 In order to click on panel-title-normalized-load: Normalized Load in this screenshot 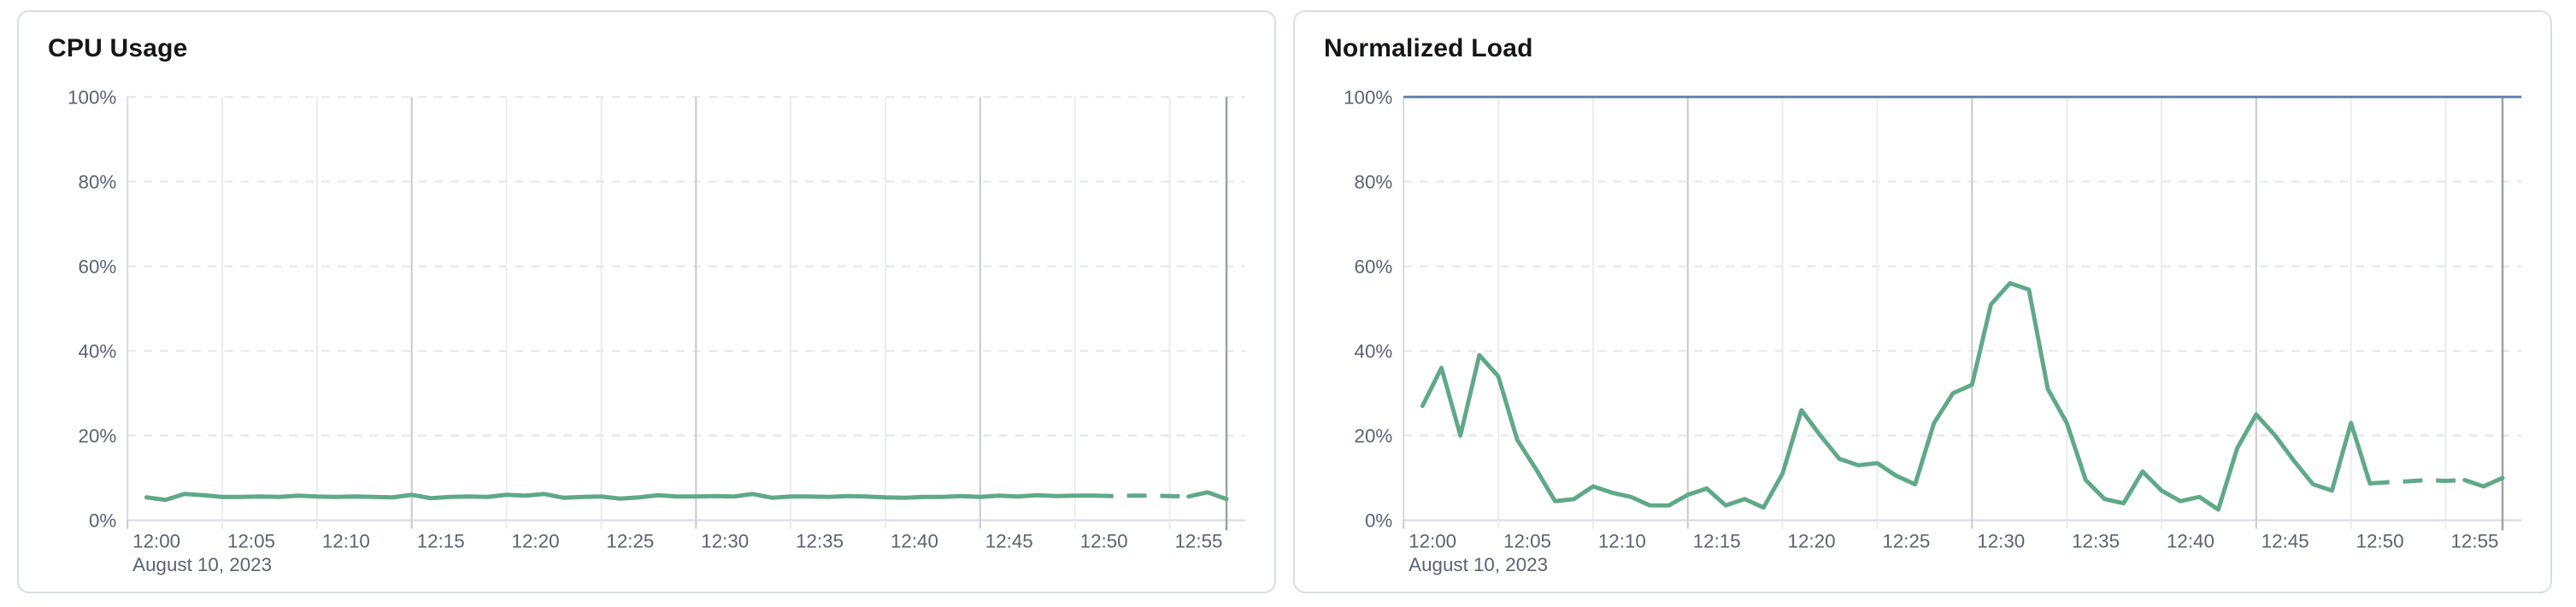, I will do `click(1428, 48)`.